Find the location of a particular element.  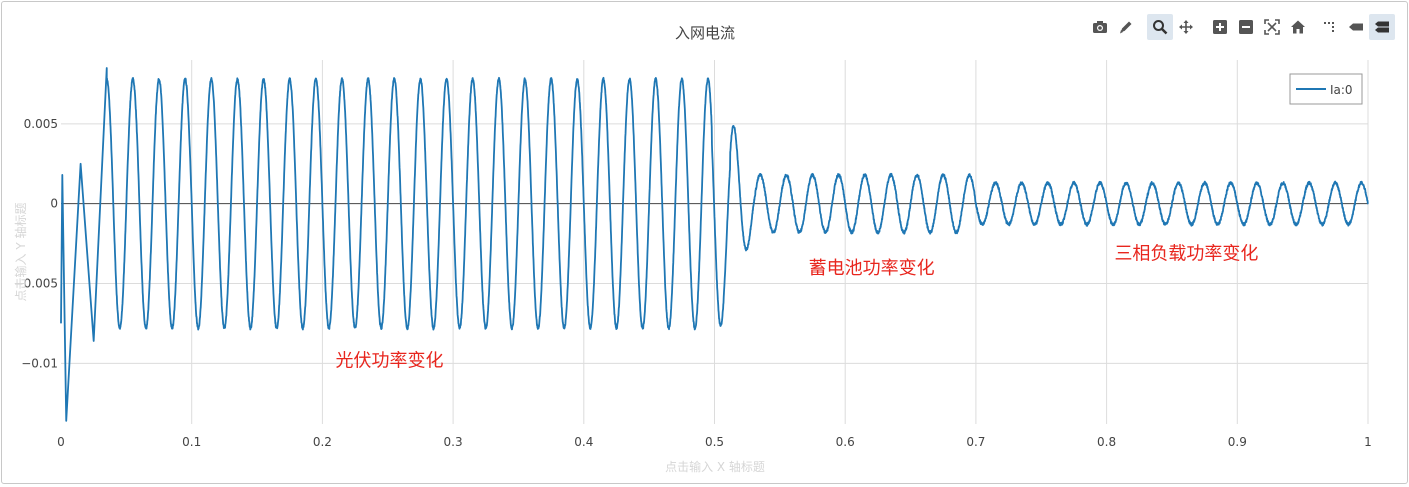

x-axis-title: 点击输入 X 轴标题 is located at coordinates (715, 466).